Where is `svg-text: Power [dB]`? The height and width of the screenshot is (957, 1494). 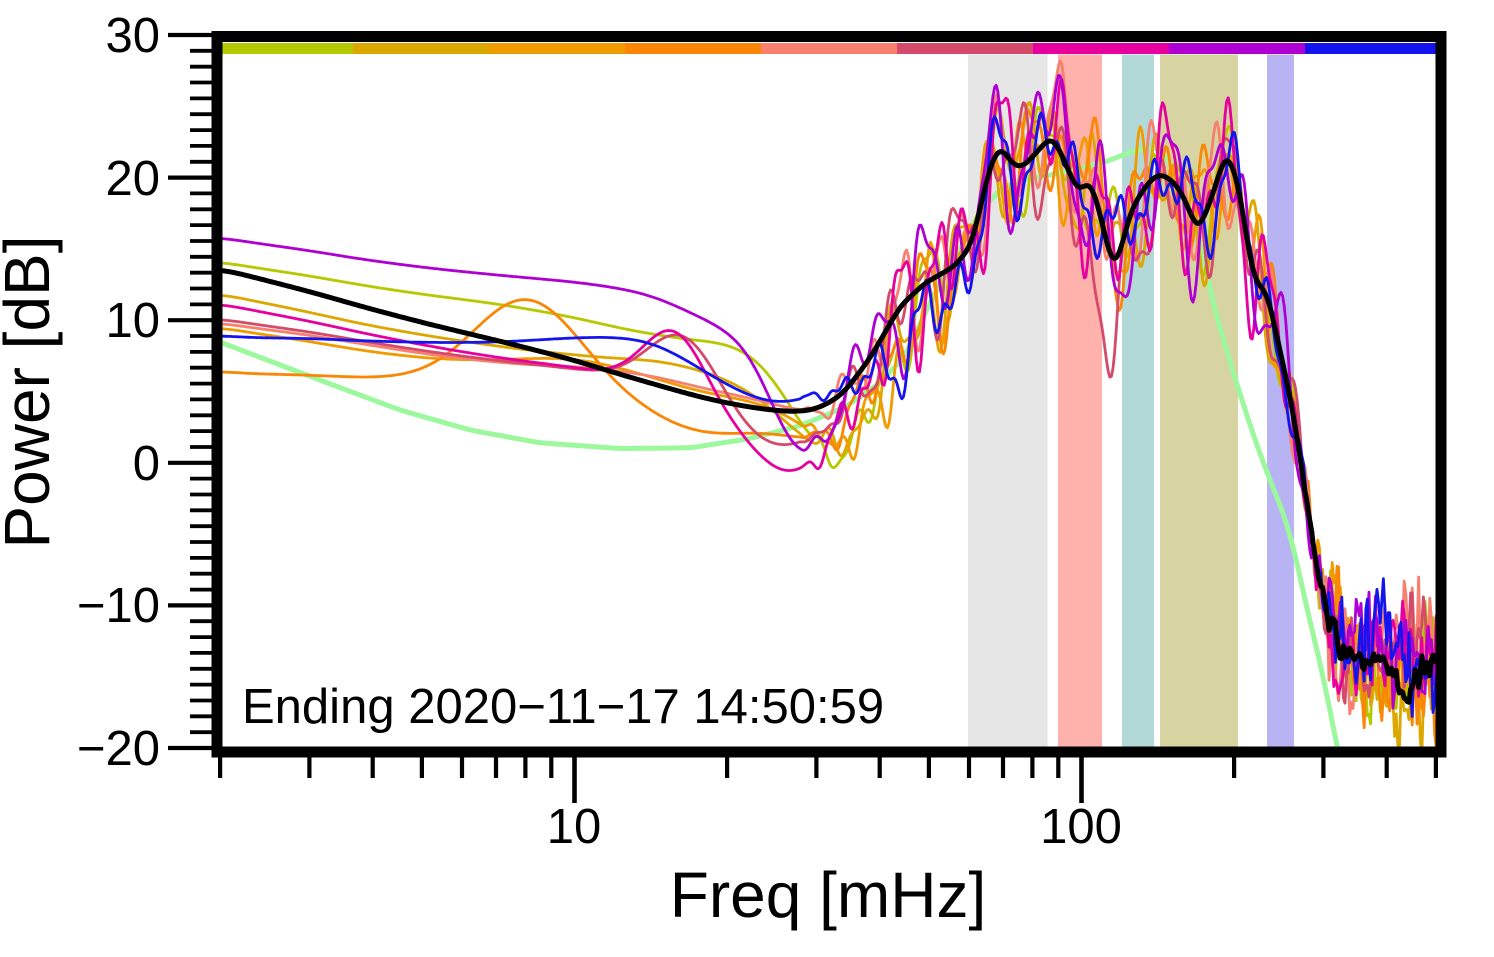 svg-text: Power [dB] is located at coordinates (31, 391).